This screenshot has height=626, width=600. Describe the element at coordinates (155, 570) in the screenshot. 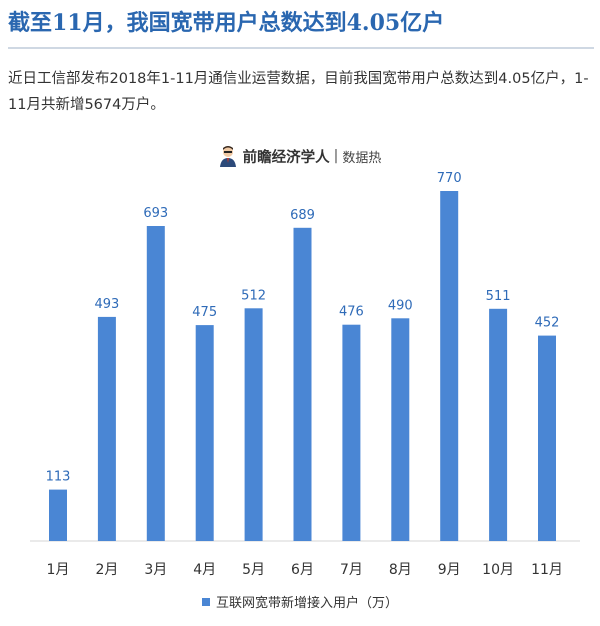

I see `x-tick-label: 3月` at that location.